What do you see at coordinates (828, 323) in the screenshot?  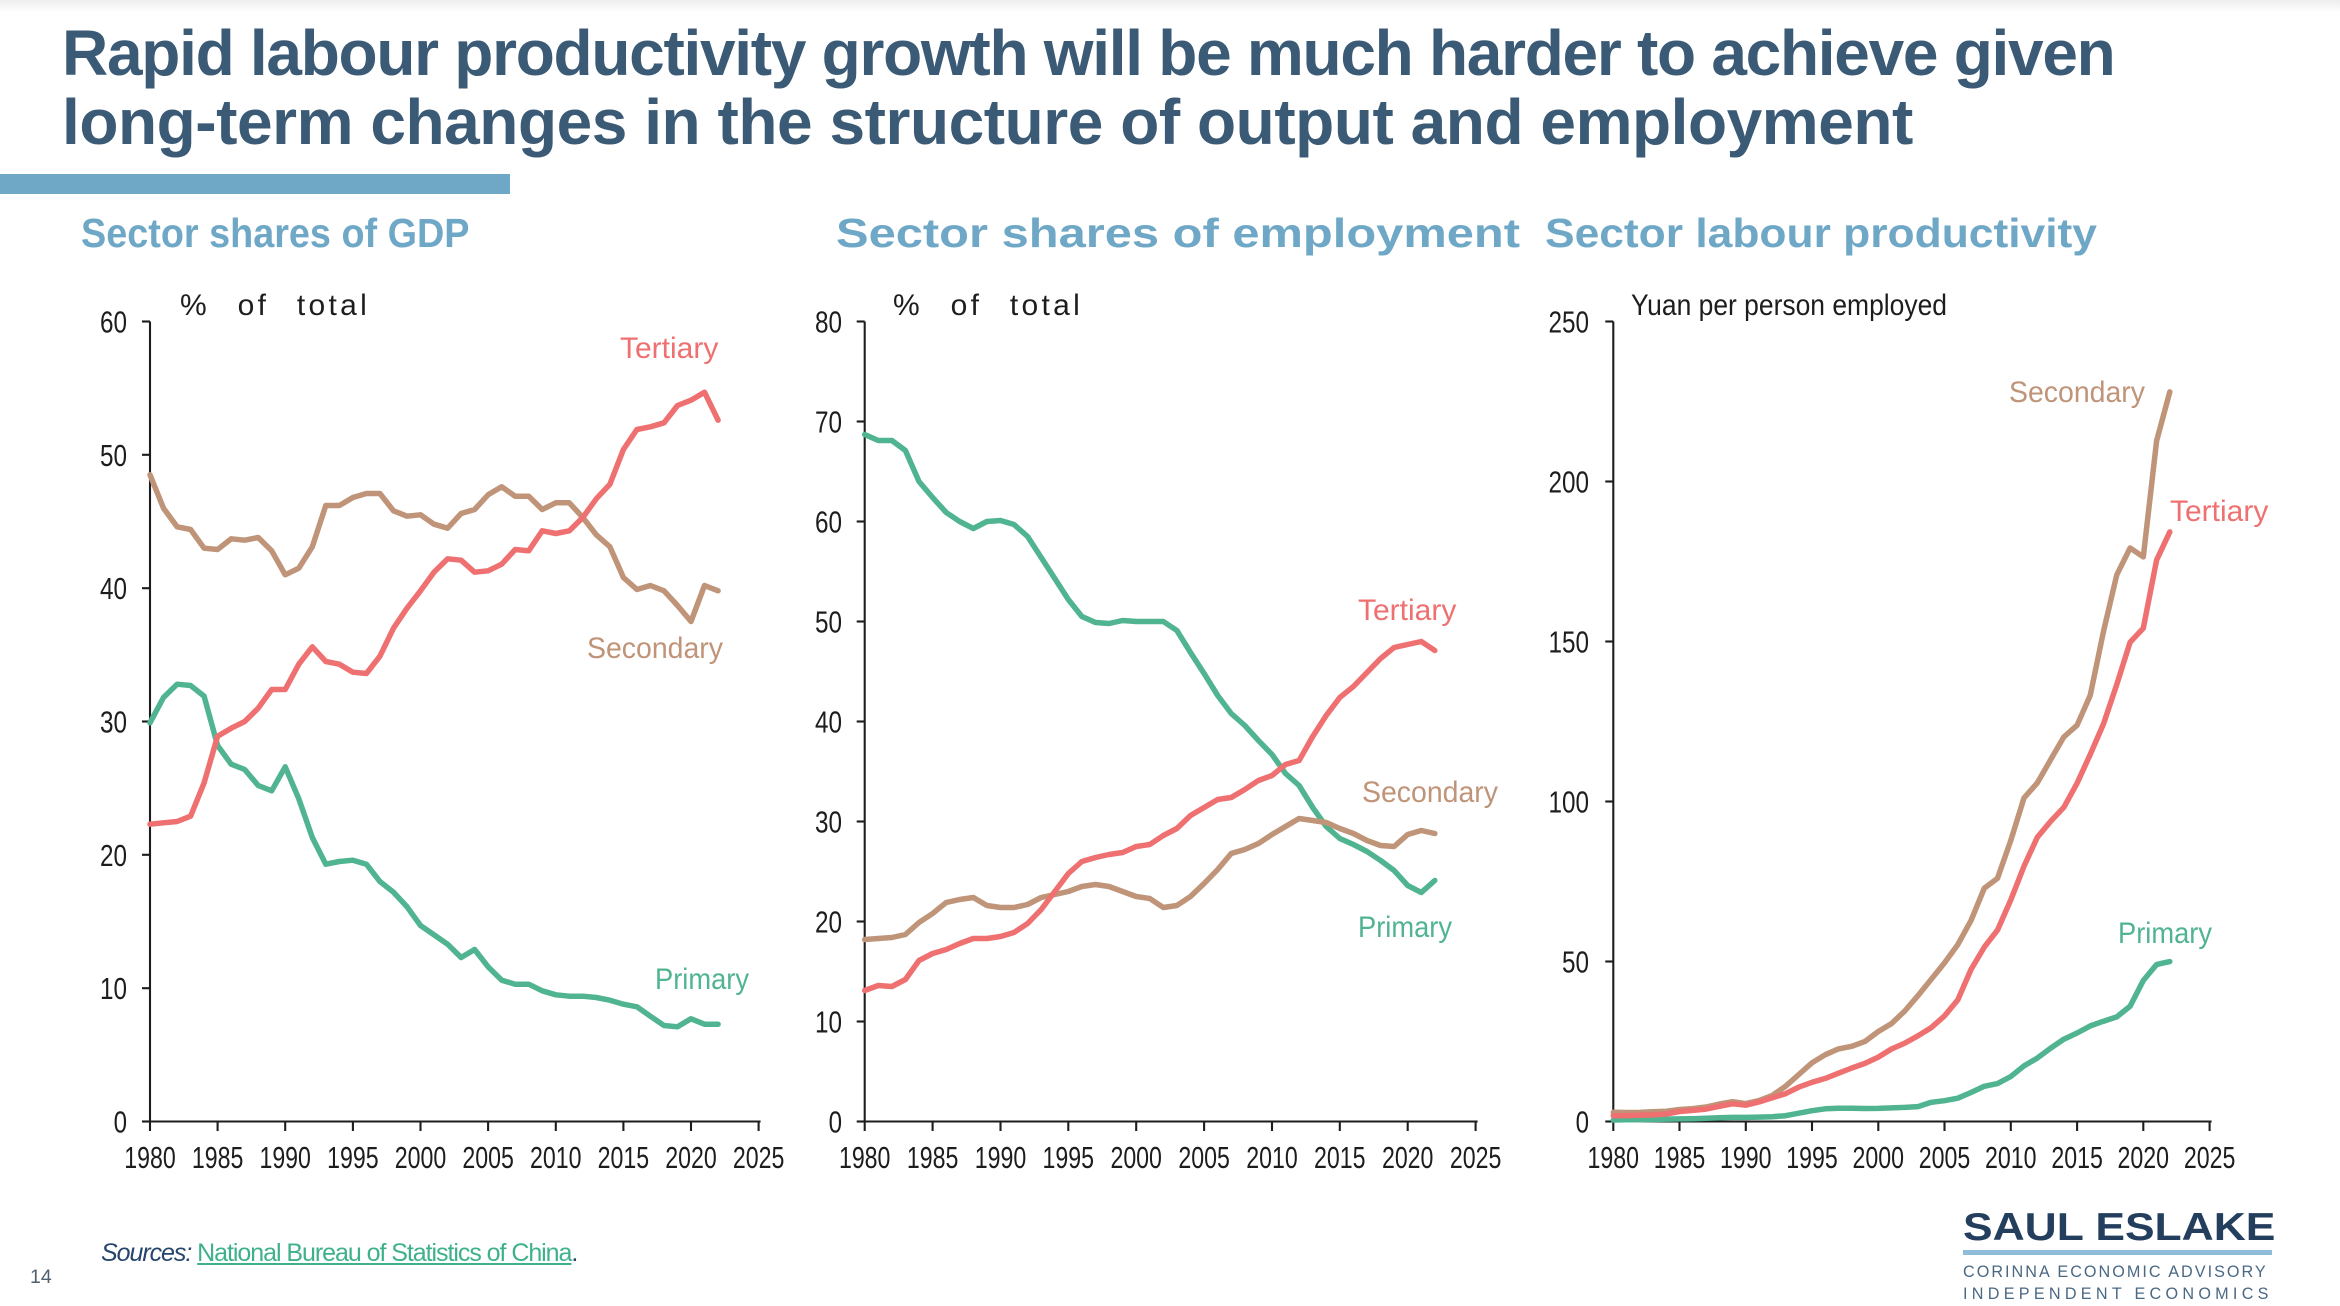 I see `svg-text: 80` at bounding box center [828, 323].